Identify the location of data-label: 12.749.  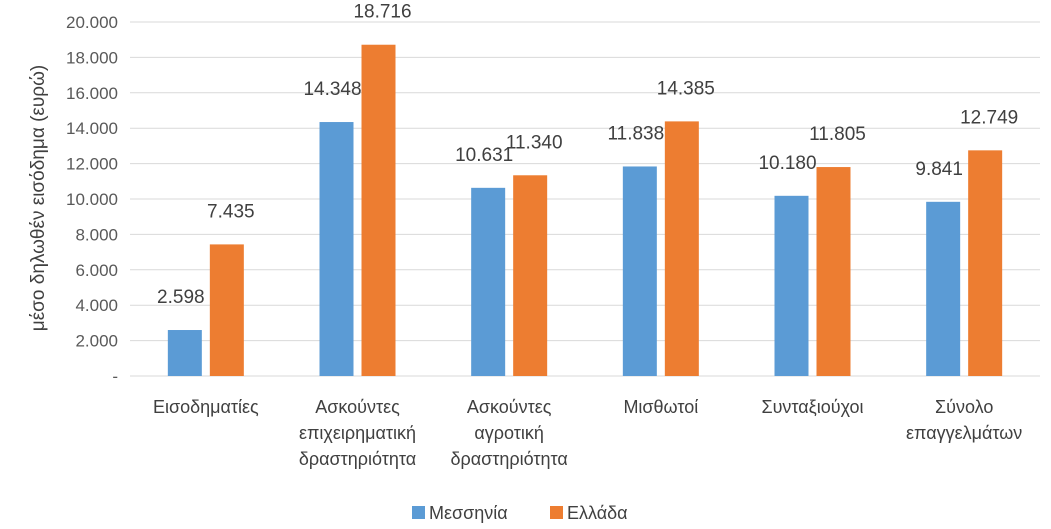
(989, 117).